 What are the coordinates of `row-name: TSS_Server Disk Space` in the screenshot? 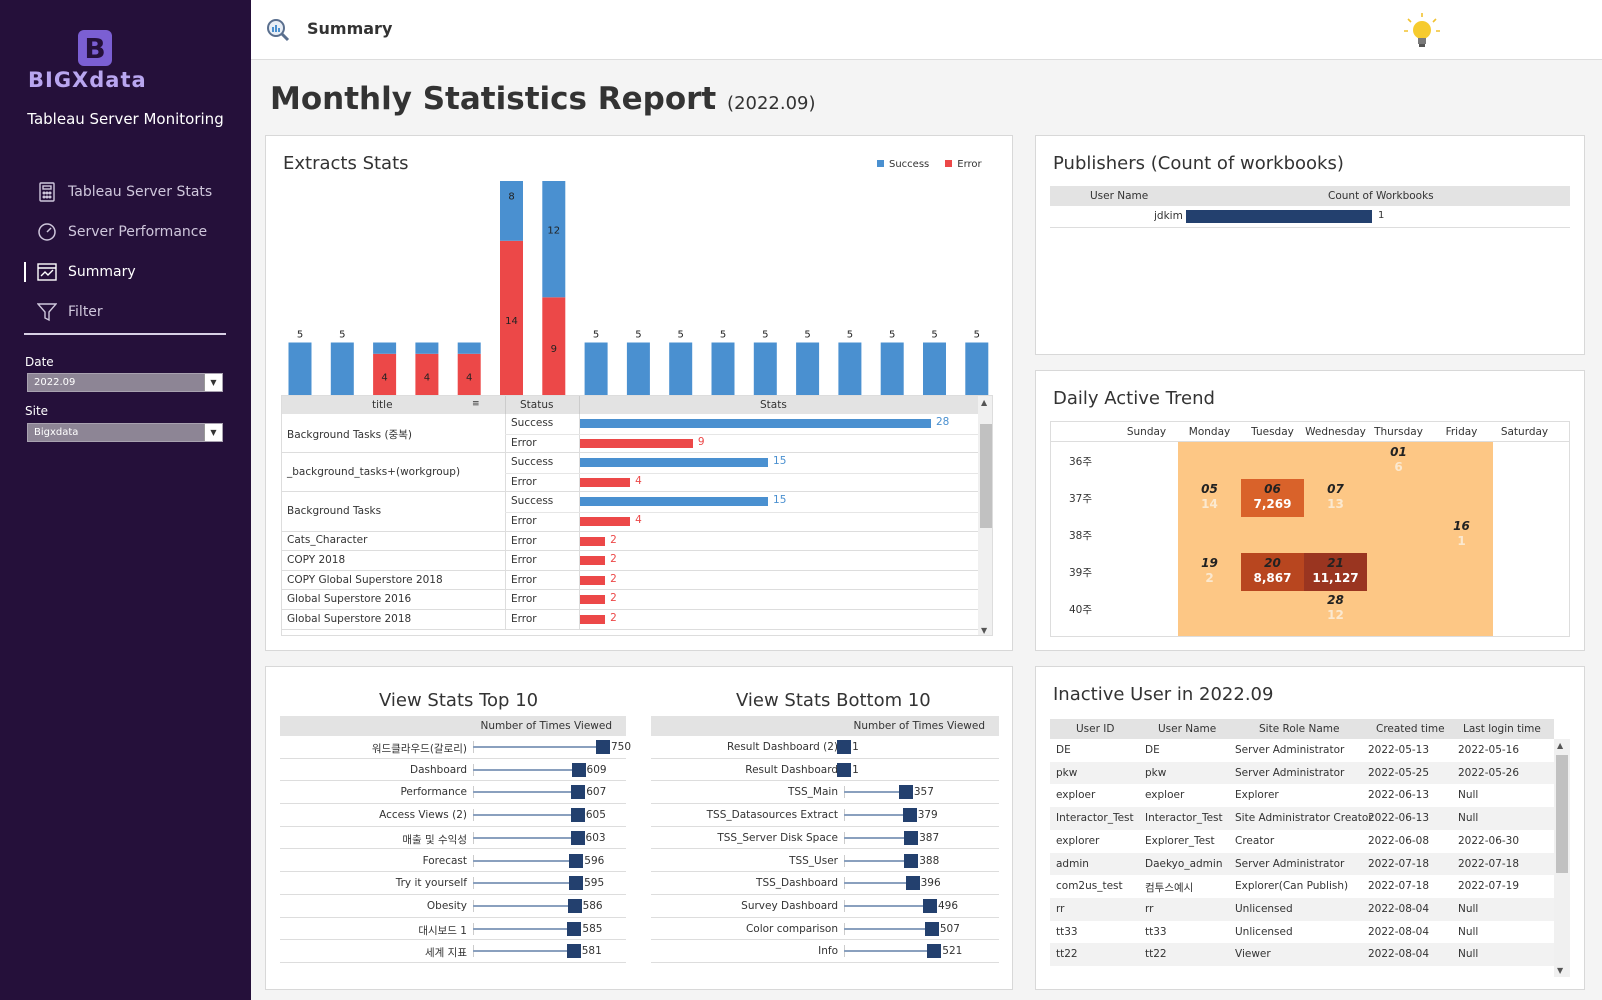 It's located at (777, 837).